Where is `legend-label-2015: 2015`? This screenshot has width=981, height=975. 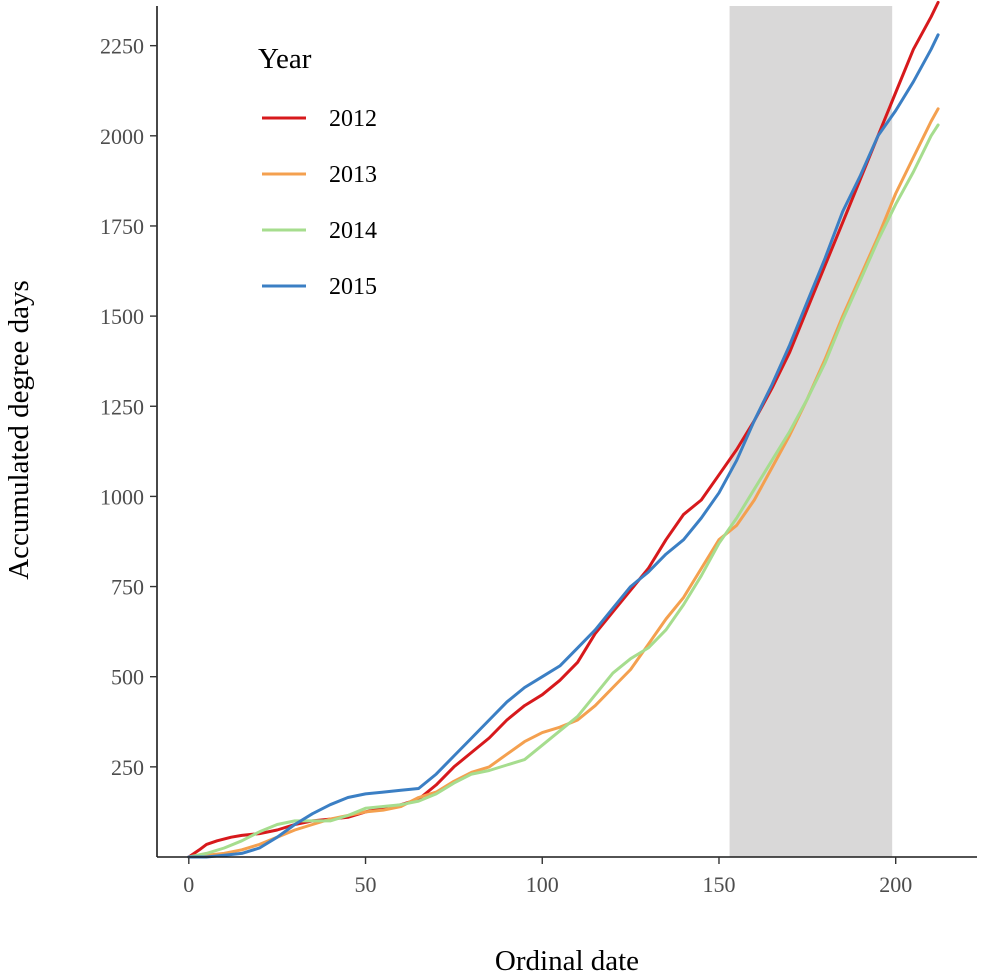 legend-label-2015: 2015 is located at coordinates (353, 287).